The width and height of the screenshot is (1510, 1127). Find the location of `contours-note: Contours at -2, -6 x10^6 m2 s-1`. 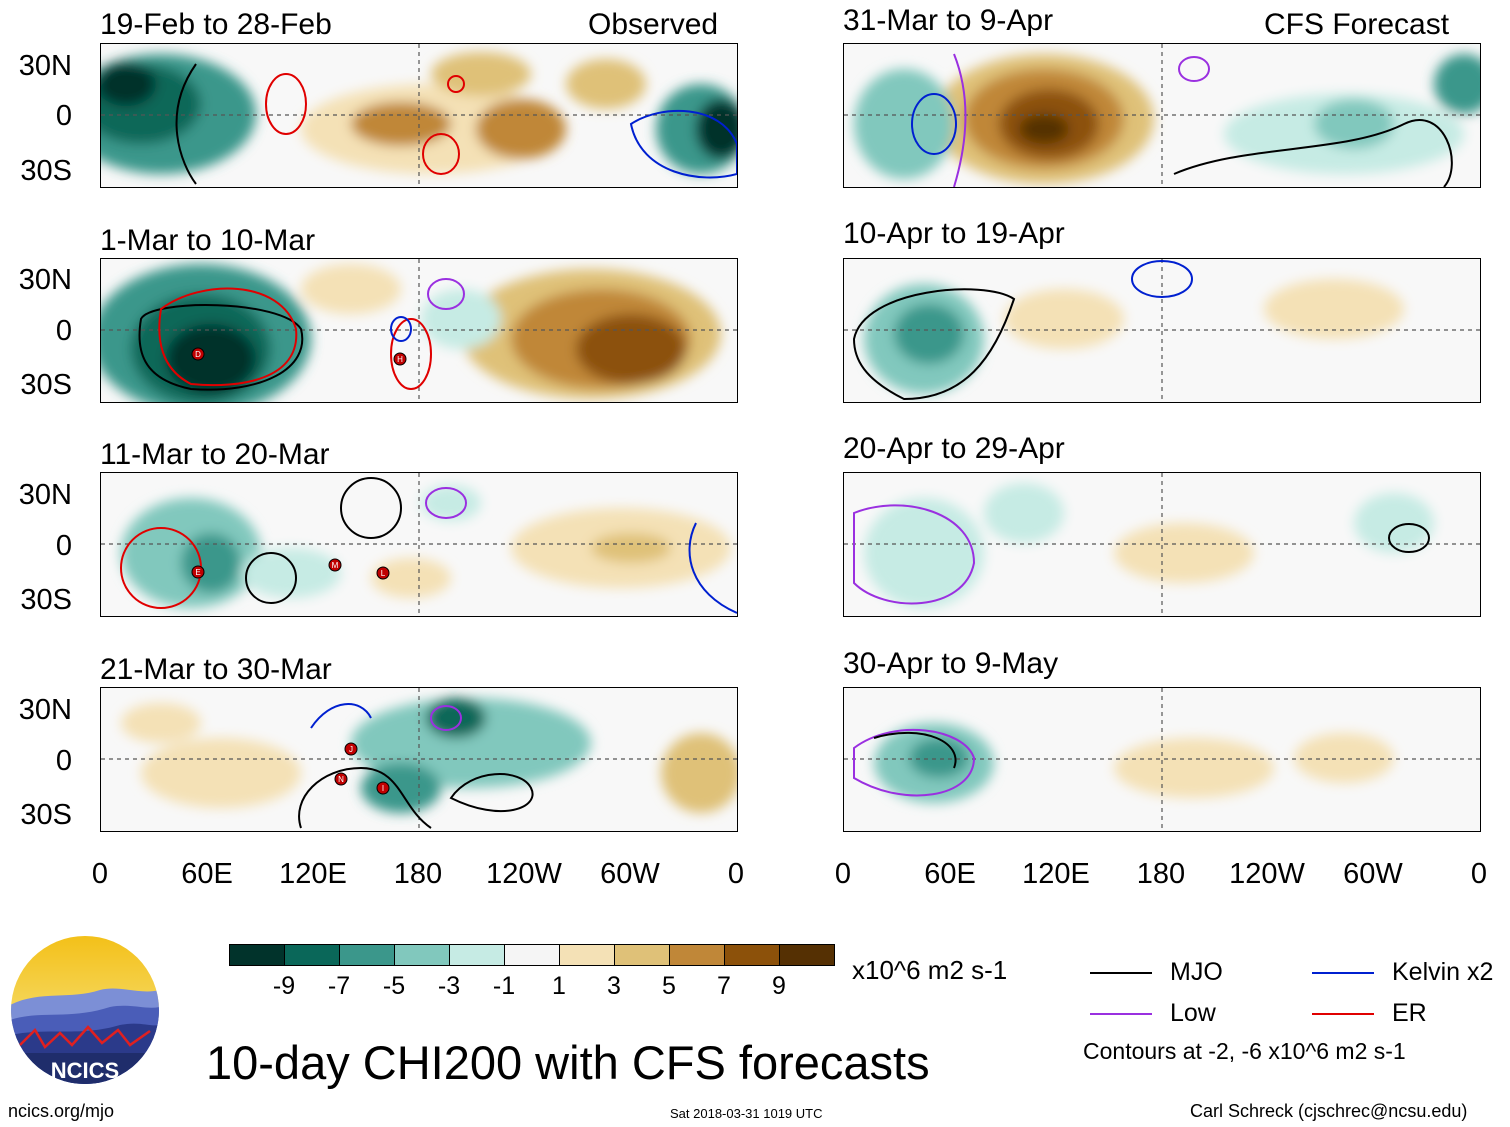

contours-note: Contours at -2, -6 x10^6 m2 s-1 is located at coordinates (1244, 1051).